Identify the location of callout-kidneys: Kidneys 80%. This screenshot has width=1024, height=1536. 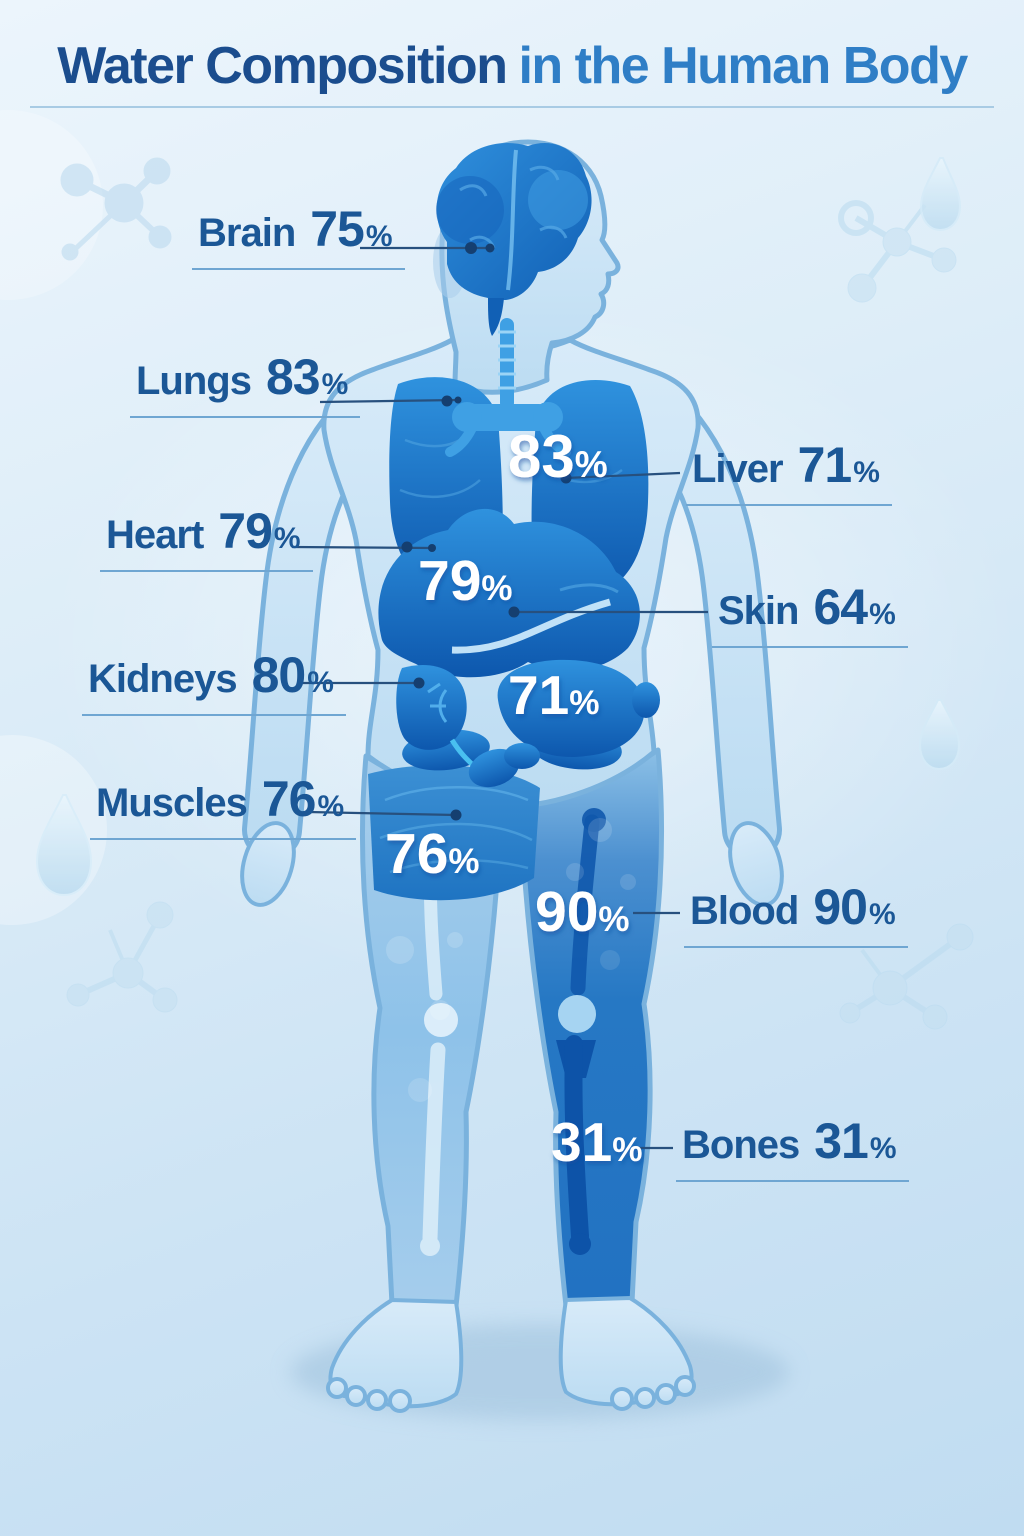
(214, 681).